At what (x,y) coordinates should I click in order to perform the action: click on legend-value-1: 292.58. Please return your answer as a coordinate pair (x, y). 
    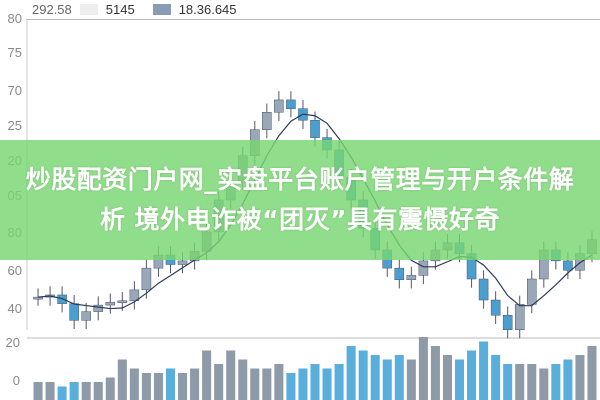
    Looking at the image, I should click on (52, 9).